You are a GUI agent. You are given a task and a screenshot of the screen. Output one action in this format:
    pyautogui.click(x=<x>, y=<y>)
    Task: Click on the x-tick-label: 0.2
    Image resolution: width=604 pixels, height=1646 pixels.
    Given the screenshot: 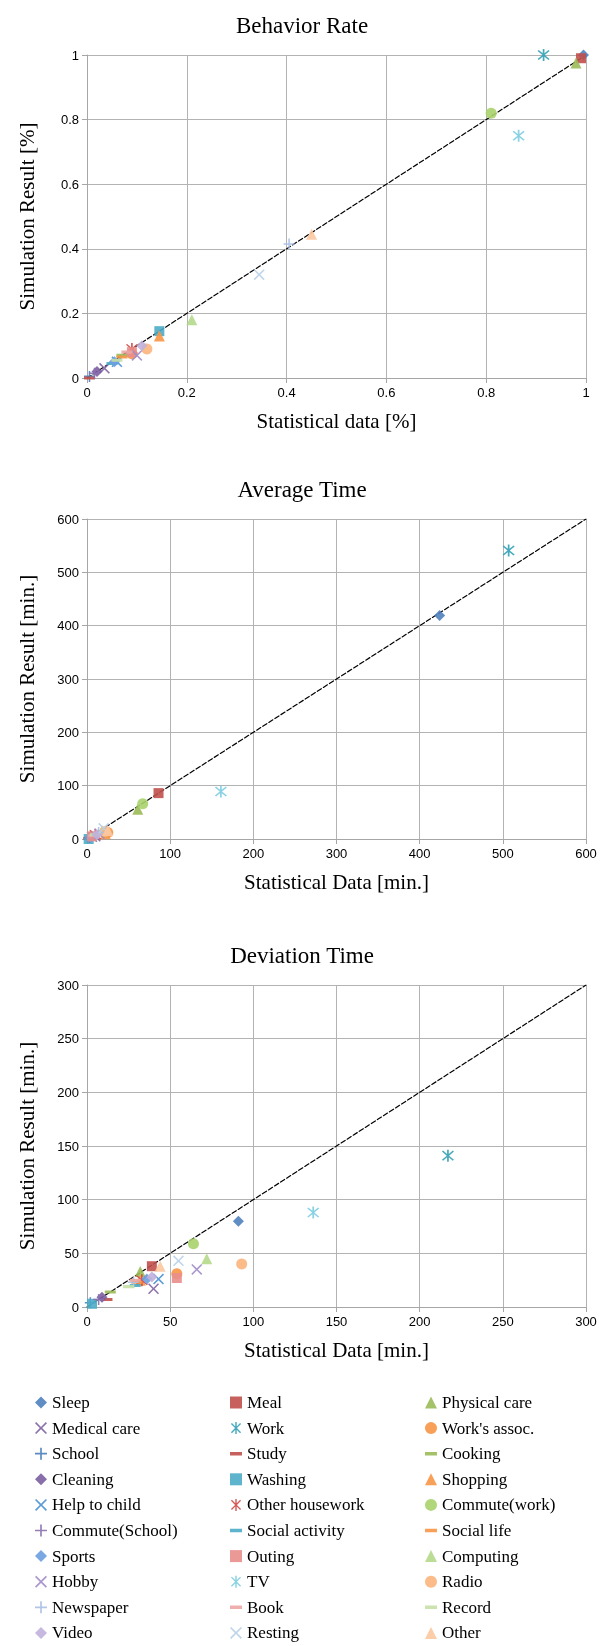 What is the action you would take?
    pyautogui.click(x=186, y=392)
    